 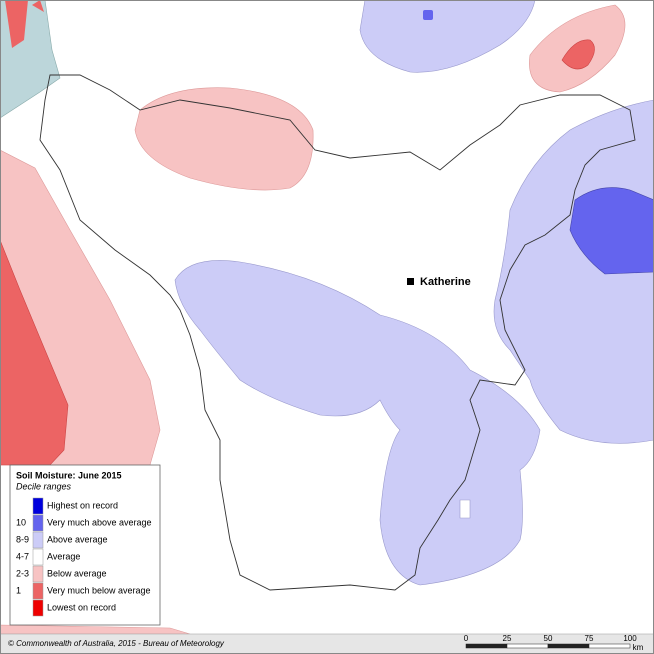 I want to click on legend-label: Average, so click(x=63, y=556).